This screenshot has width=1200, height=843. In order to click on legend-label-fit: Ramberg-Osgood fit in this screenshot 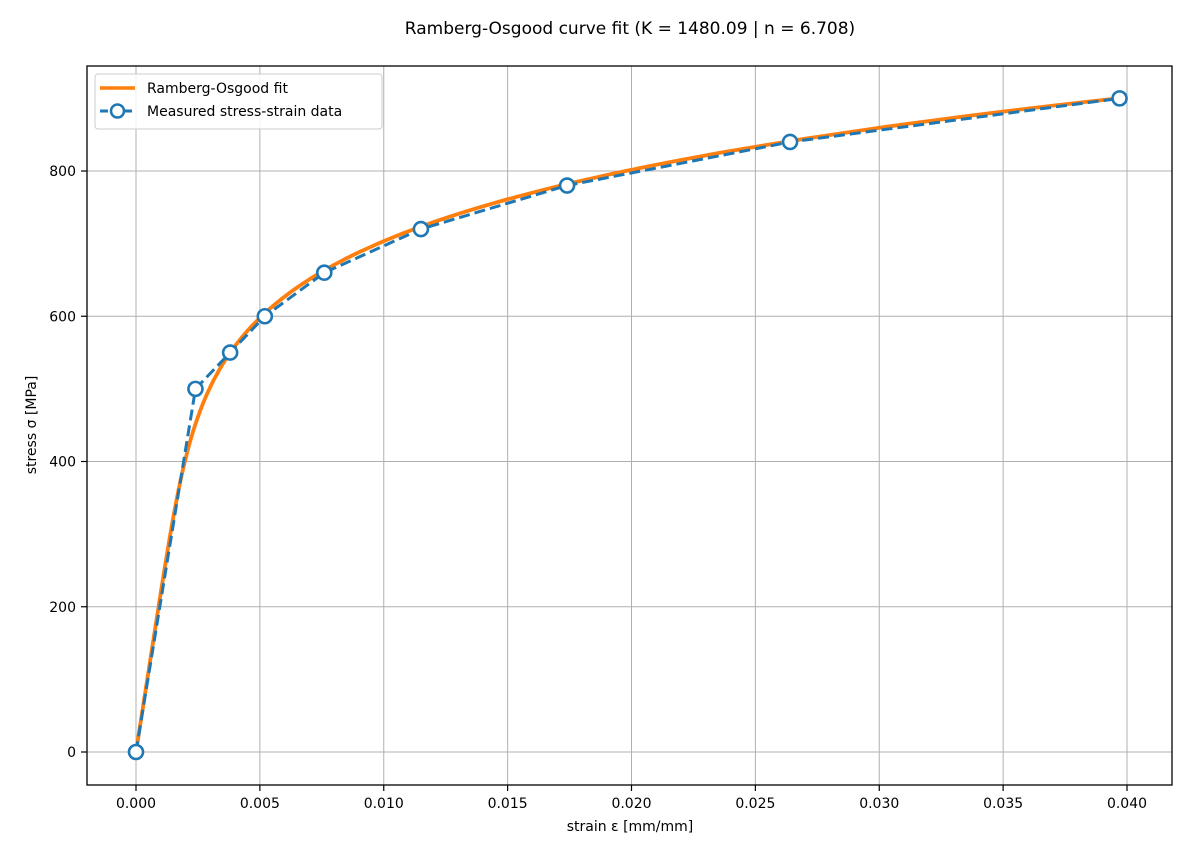, I will do `click(217, 89)`.